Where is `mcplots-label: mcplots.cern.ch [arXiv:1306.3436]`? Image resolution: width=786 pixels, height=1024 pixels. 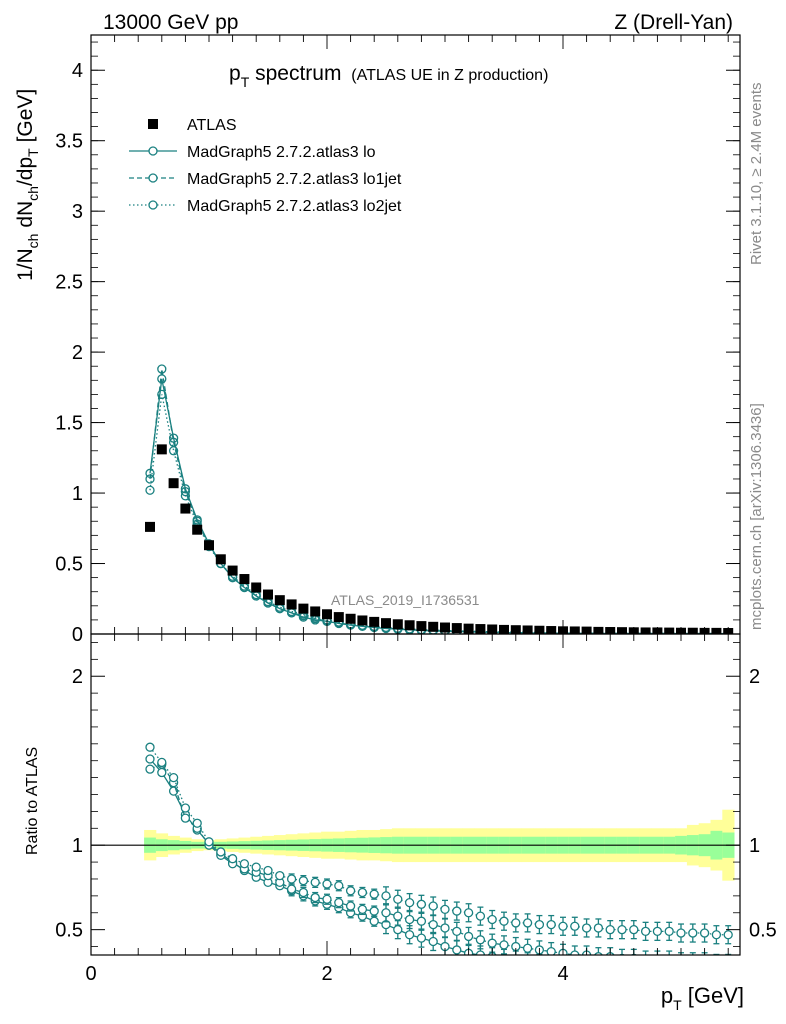 mcplots-label: mcplots.cern.ch [arXiv:1306.3436] is located at coordinates (756, 516).